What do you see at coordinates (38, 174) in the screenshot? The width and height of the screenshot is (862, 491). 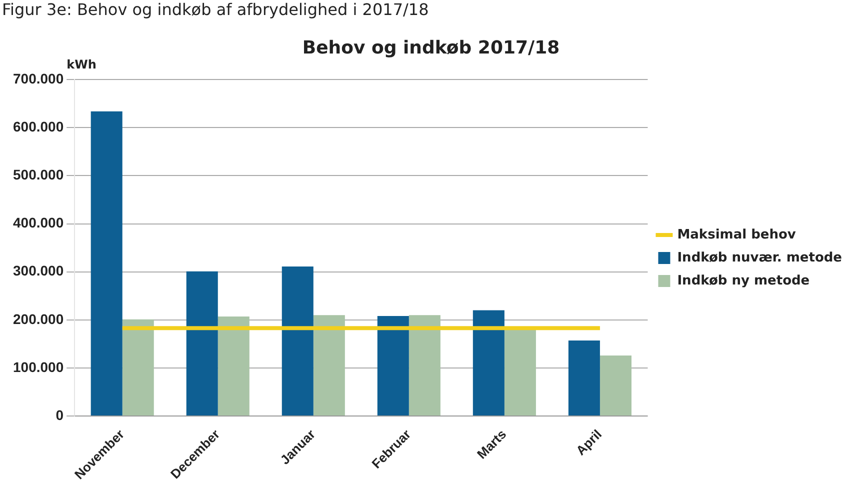 I see `y-tick-label: 500.000` at bounding box center [38, 174].